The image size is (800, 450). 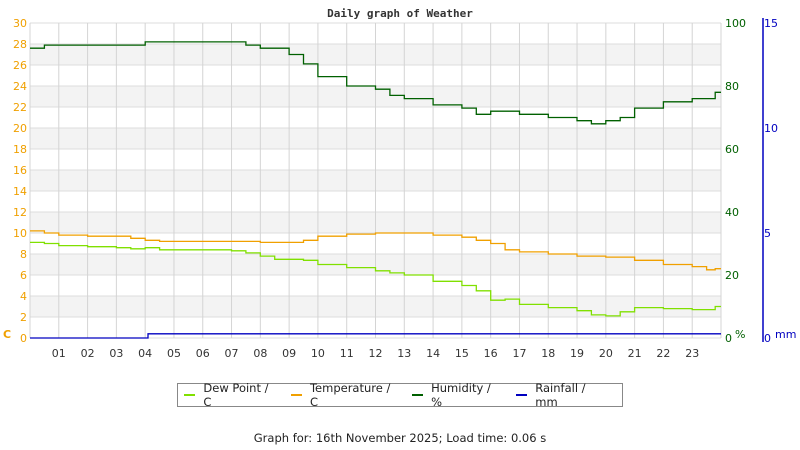 I want to click on rainfall-swatch-icon, so click(x=521, y=395).